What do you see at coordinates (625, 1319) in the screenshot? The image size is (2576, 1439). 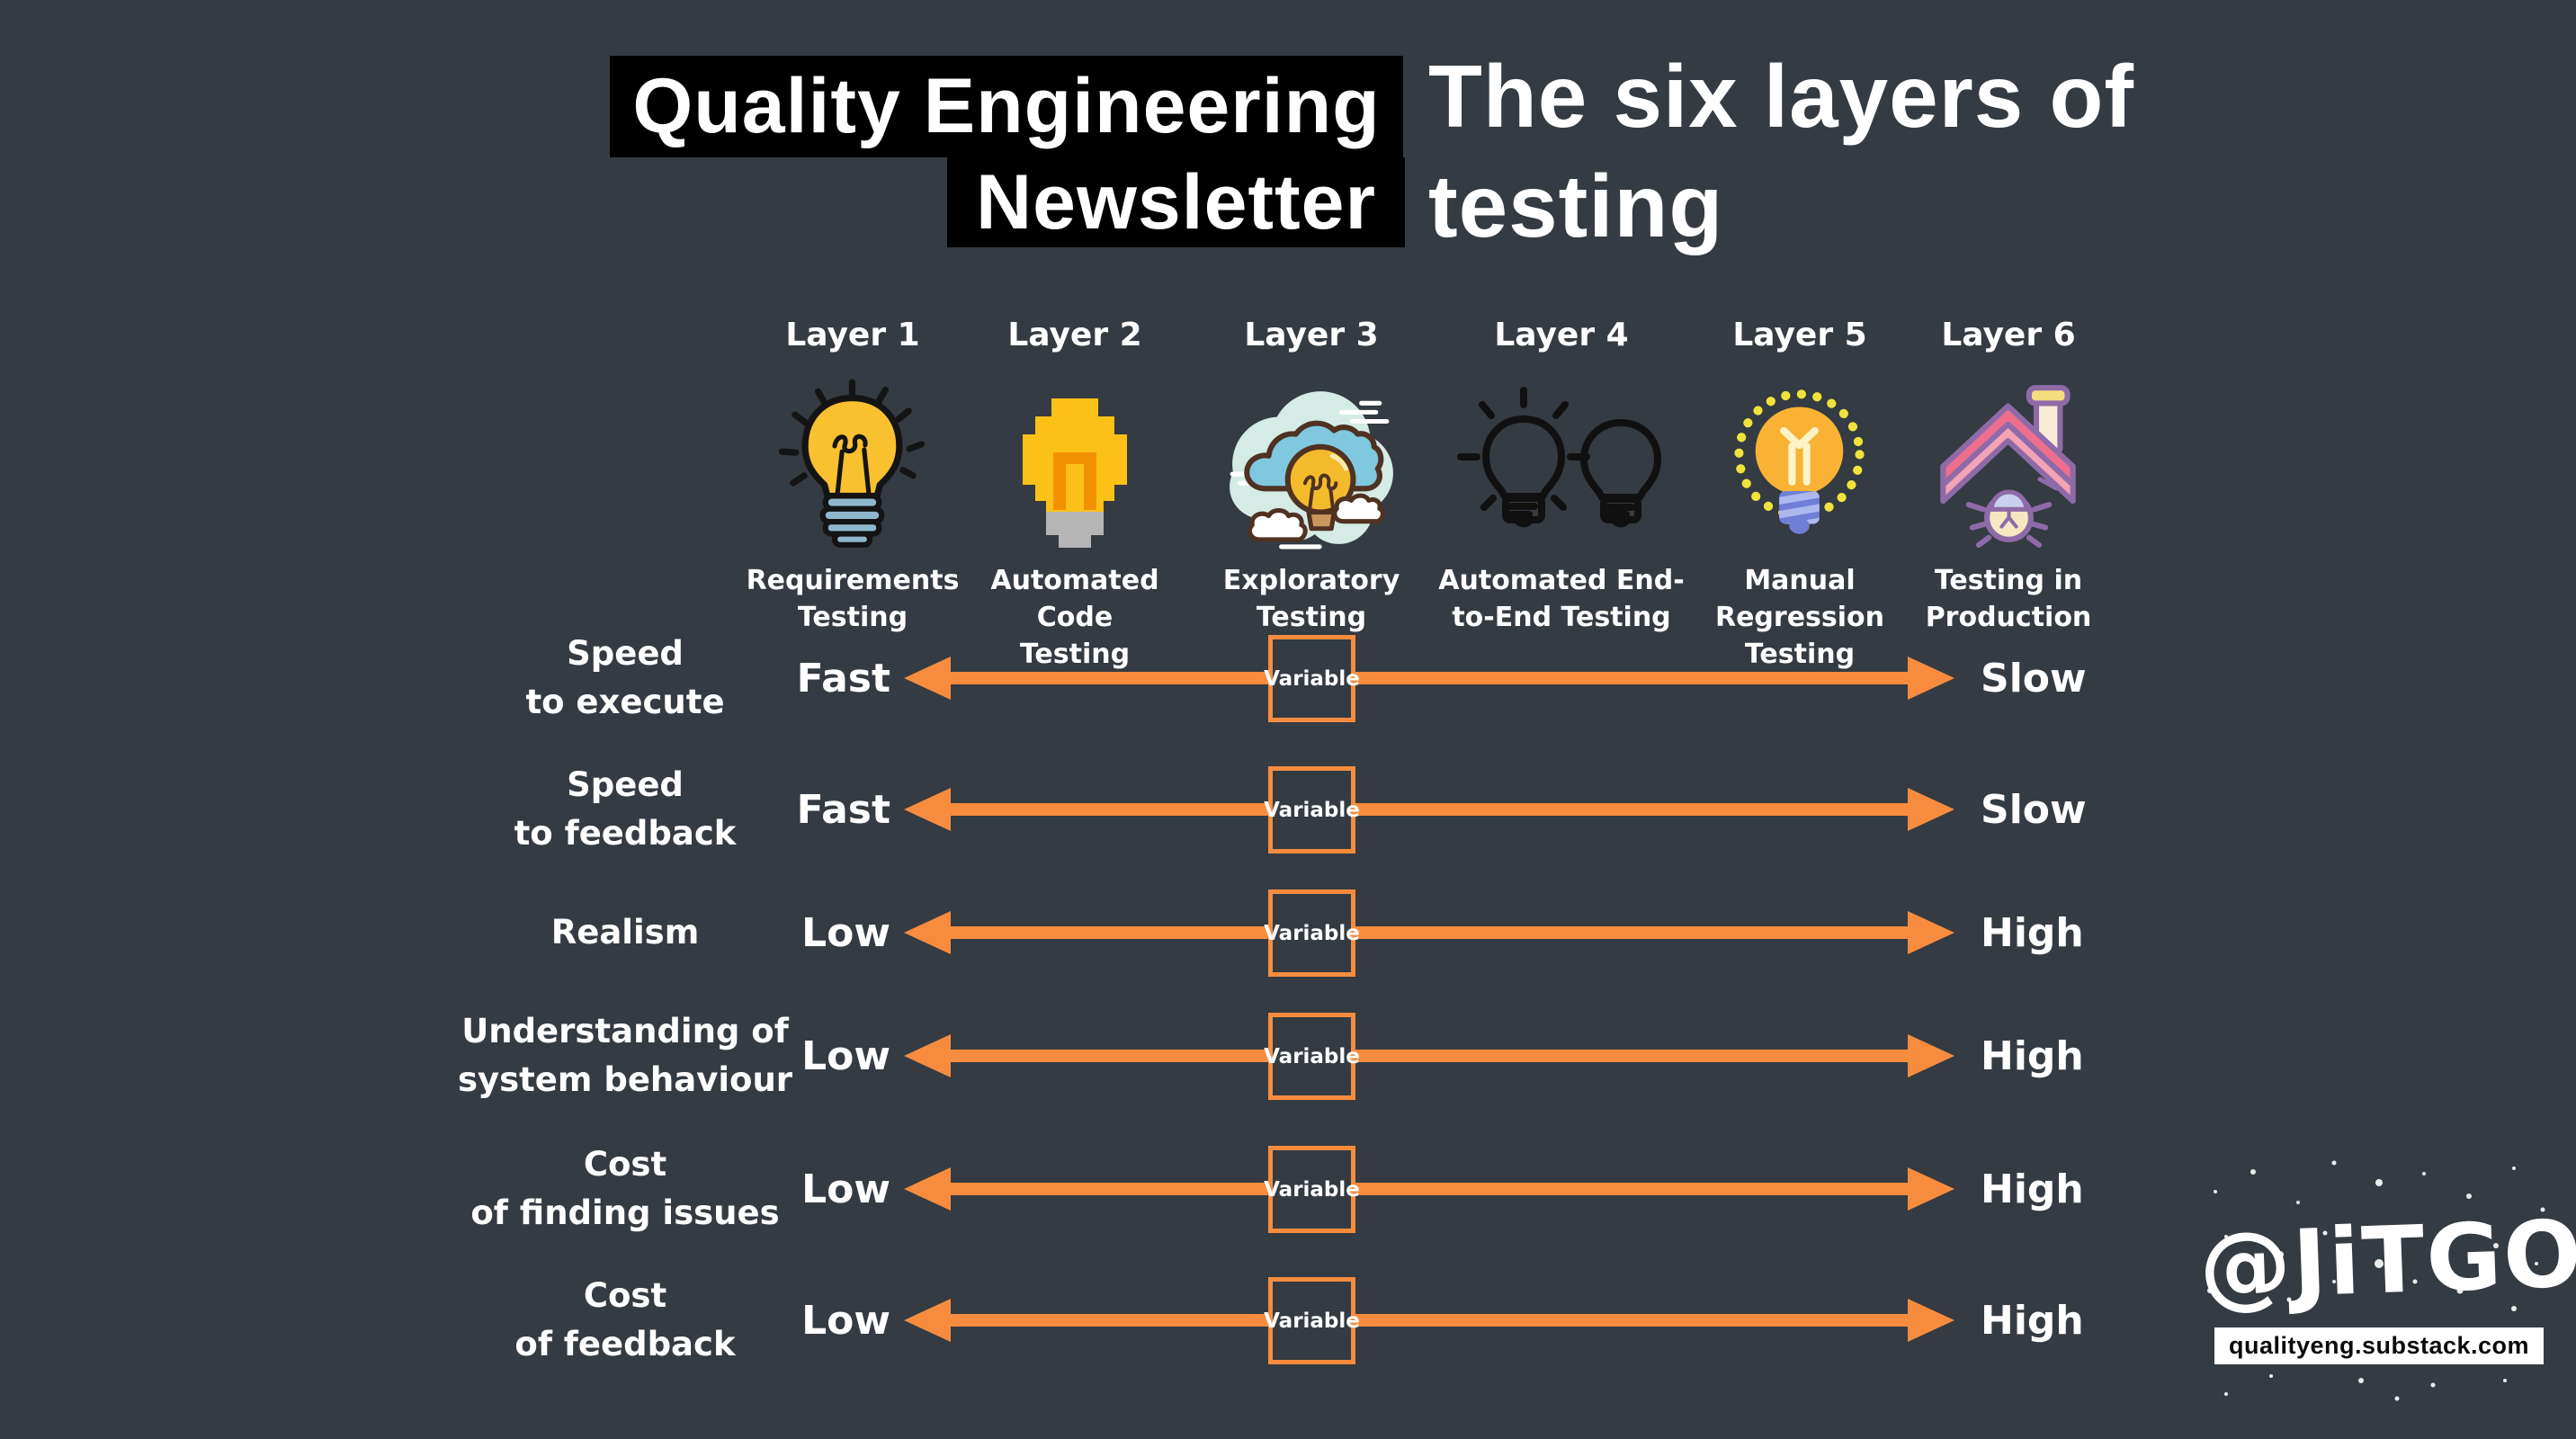 I see `metric-label: Cost of feedback` at bounding box center [625, 1319].